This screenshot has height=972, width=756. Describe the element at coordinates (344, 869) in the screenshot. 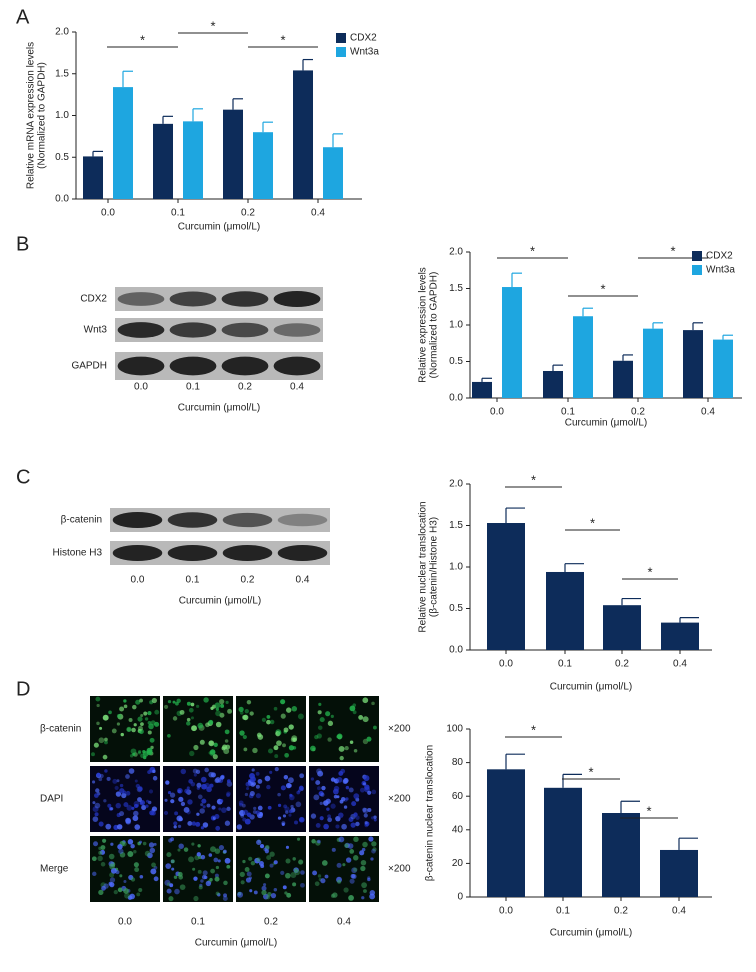

I see `micrograph` at that location.